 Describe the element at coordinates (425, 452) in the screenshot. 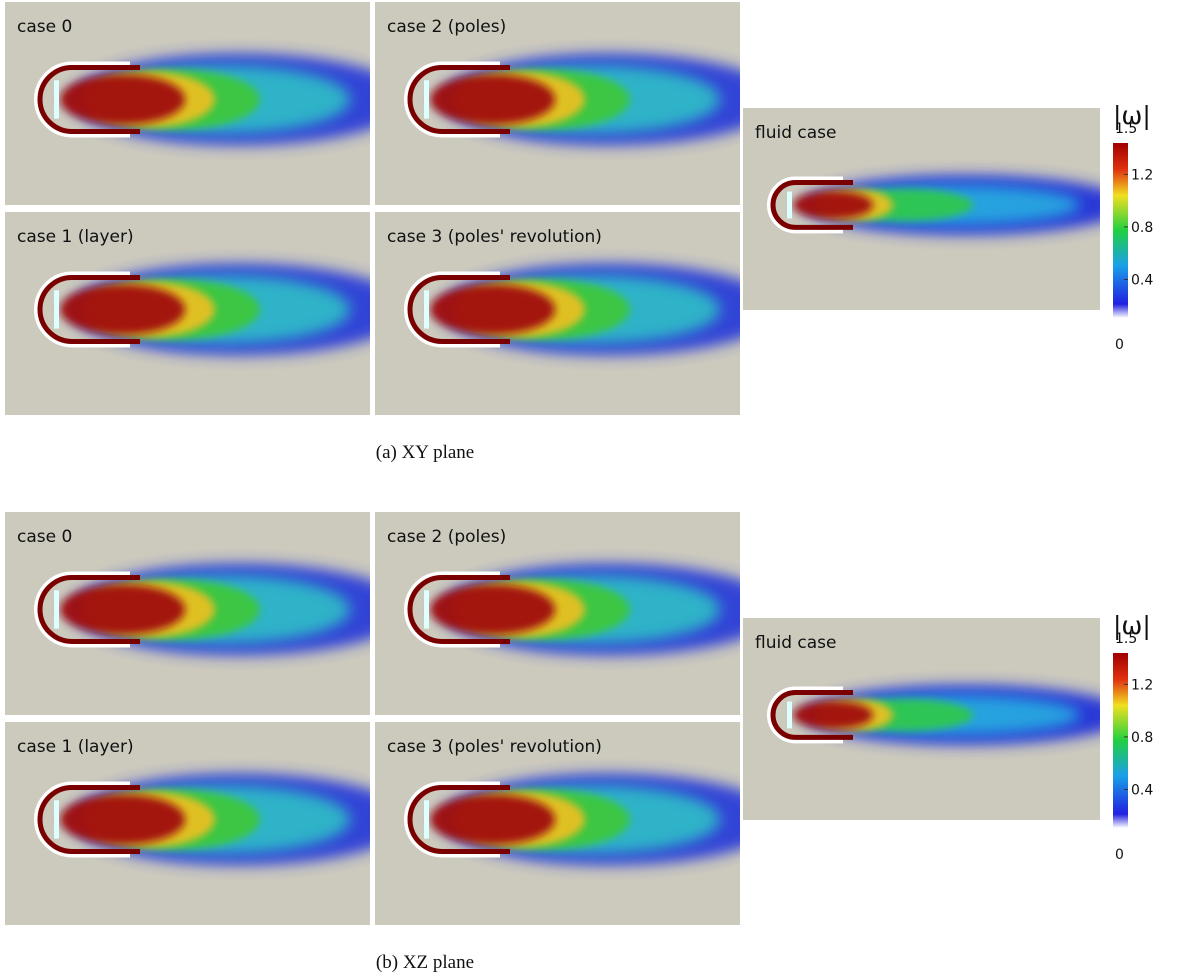

I see `caption: (a) XY plane` at that location.